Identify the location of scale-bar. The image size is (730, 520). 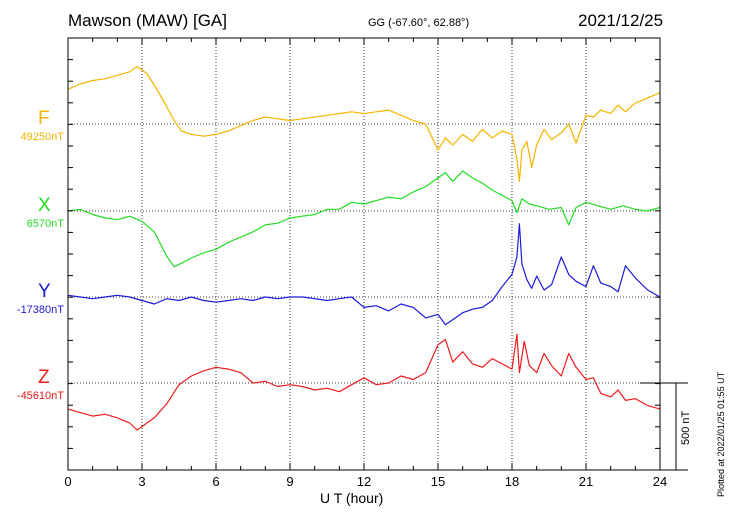
(664, 426).